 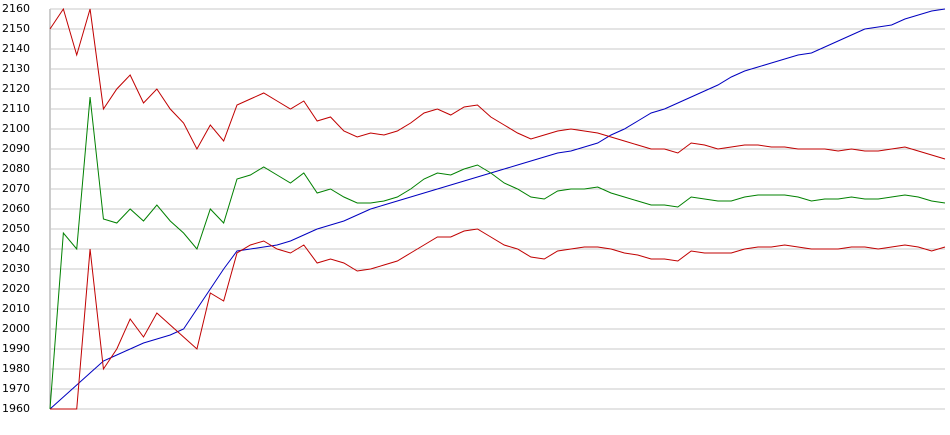 What do you see at coordinates (16, 268) in the screenshot?
I see `y-tick-label: 2030` at bounding box center [16, 268].